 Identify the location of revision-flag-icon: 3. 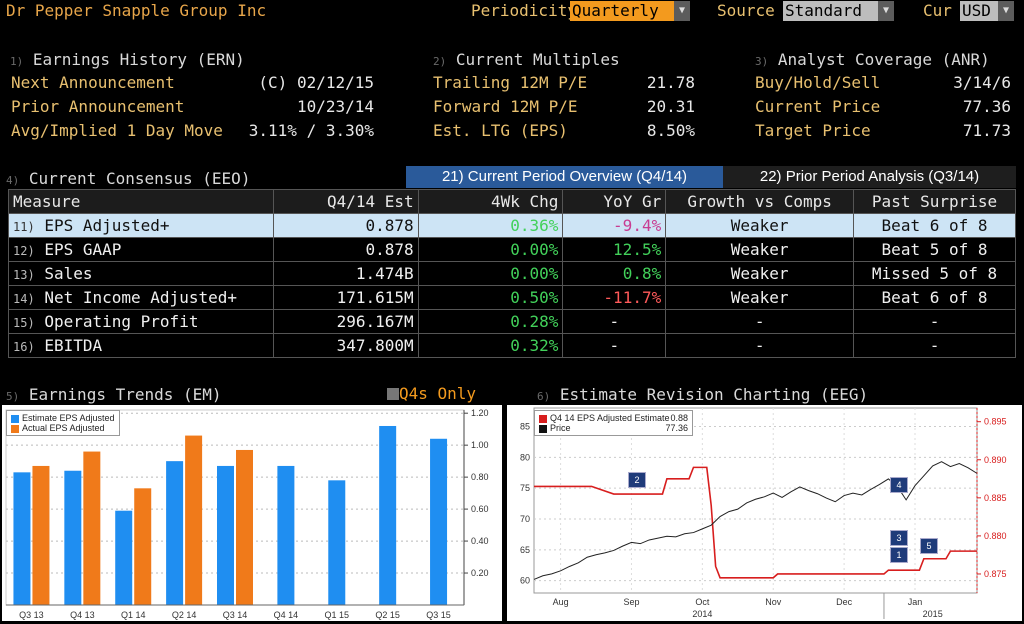
(899, 538).